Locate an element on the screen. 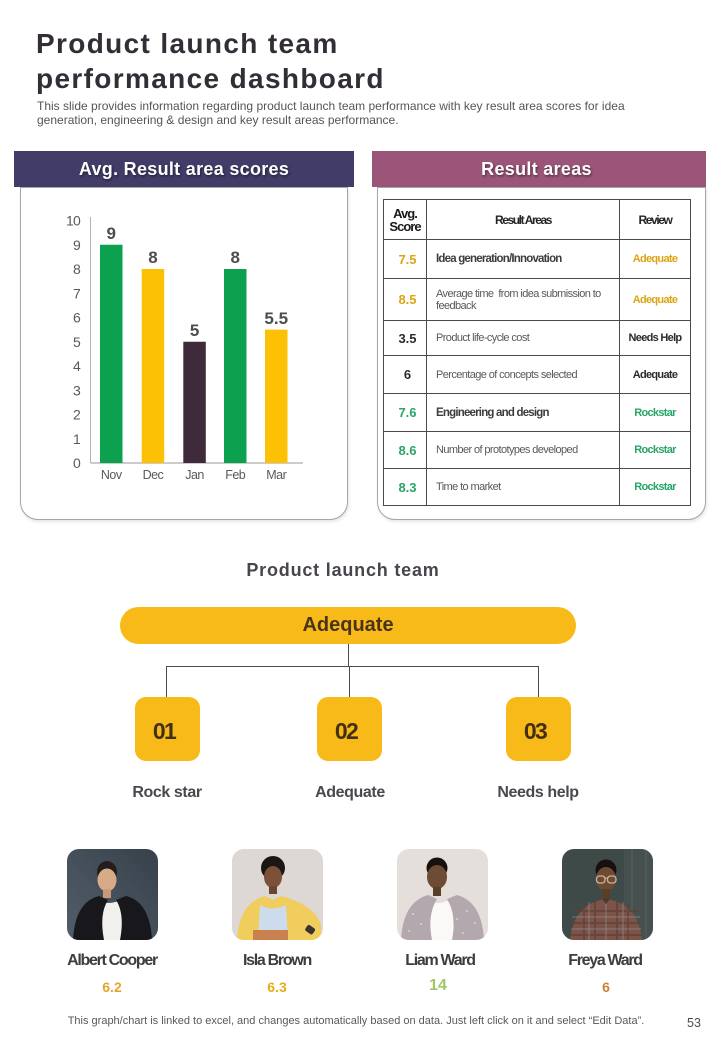 The height and width of the screenshot is (1040, 720). svg-text: 10 is located at coordinates (73, 221).